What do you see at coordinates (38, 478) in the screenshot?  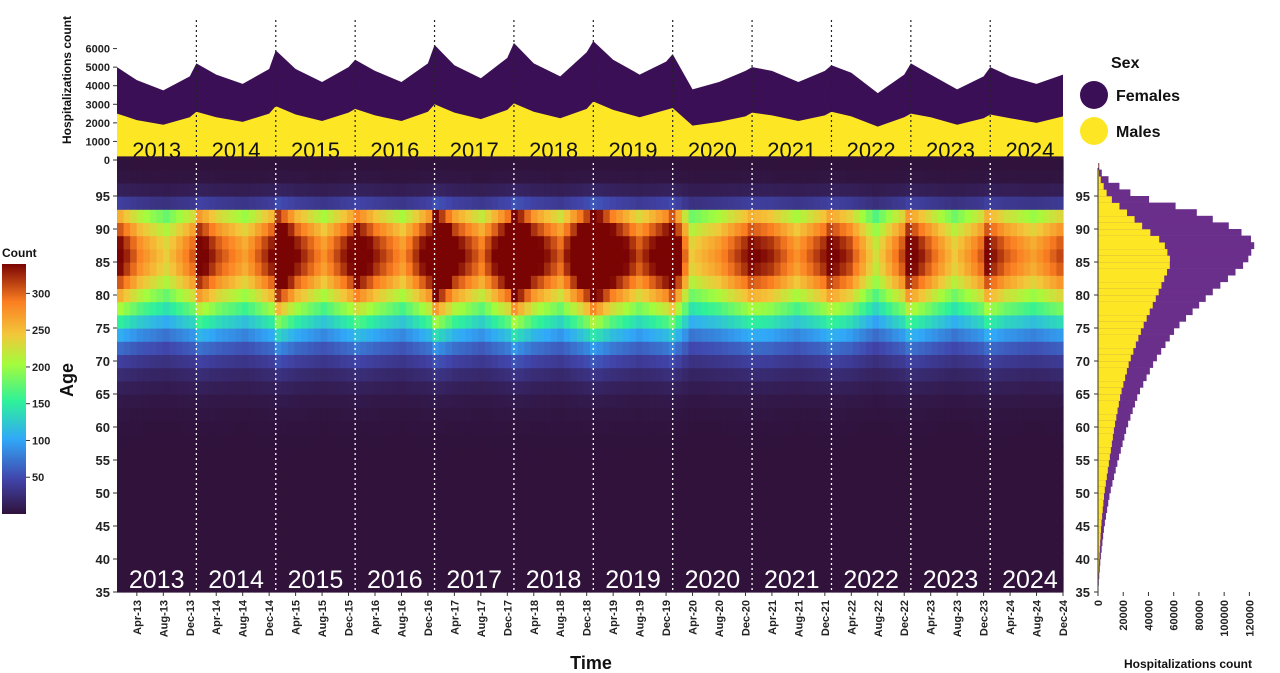 I see `colorbar-tick-label: 50` at bounding box center [38, 478].